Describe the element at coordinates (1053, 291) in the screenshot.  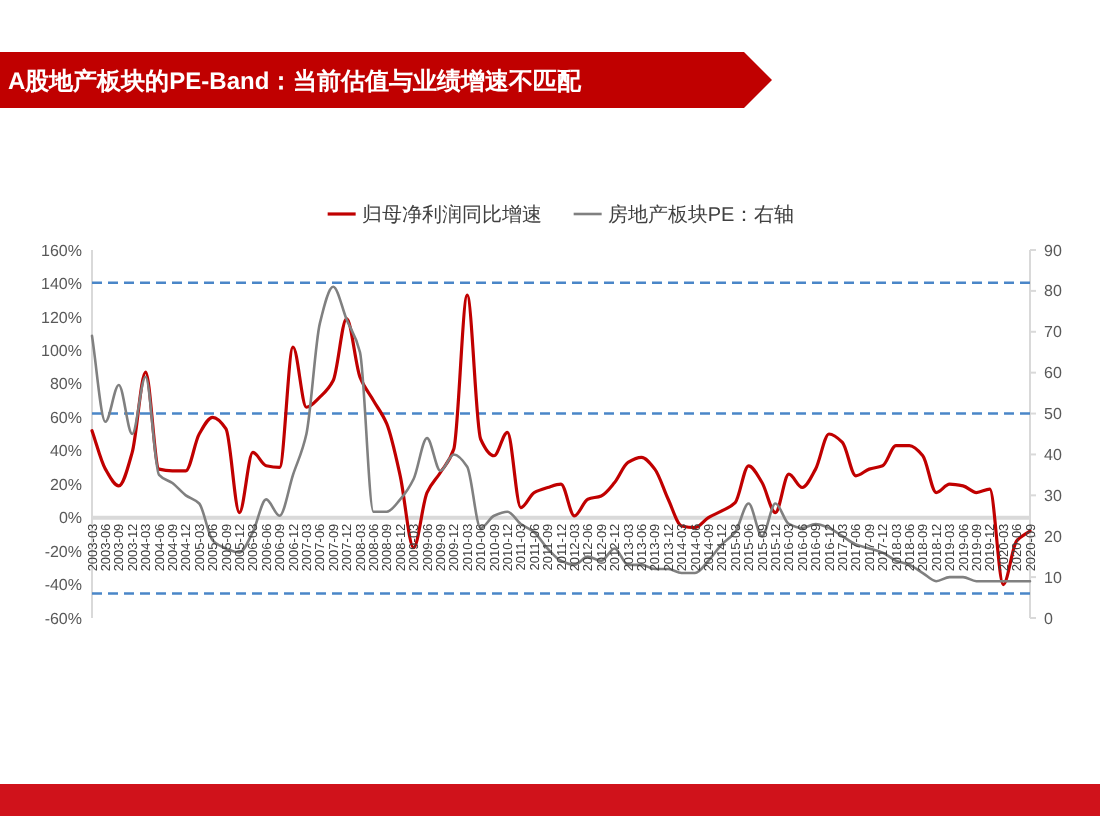
I see `y2-tick-label: 80` at that location.